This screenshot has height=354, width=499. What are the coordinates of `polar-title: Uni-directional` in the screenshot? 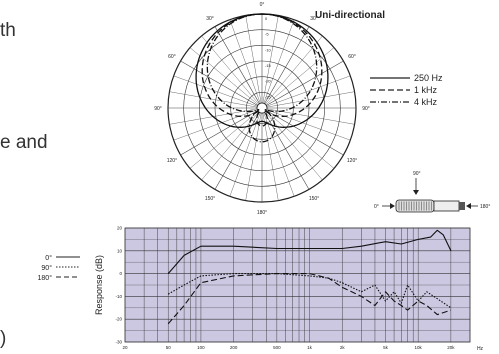 It's located at (350, 15).